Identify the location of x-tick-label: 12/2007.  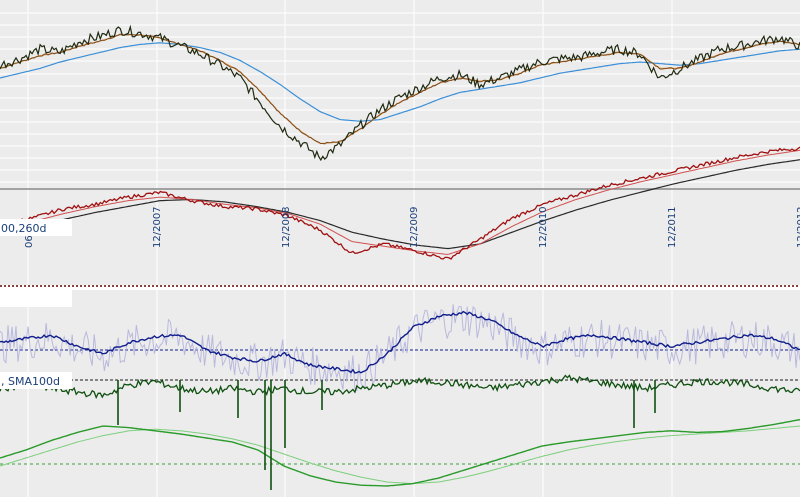
(157, 227).